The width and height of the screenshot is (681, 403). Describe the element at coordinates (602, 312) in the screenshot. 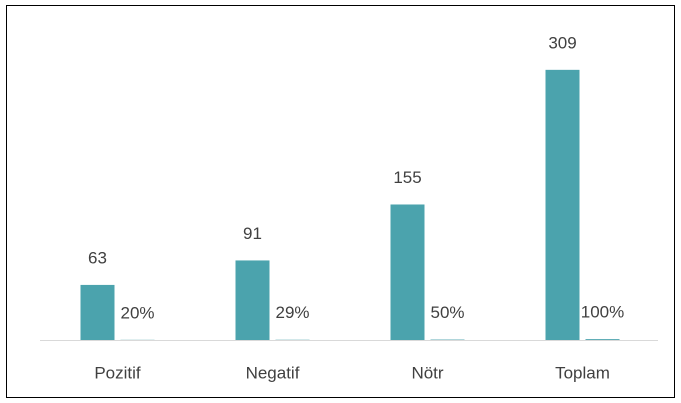

I see `data-label: 100%` at that location.